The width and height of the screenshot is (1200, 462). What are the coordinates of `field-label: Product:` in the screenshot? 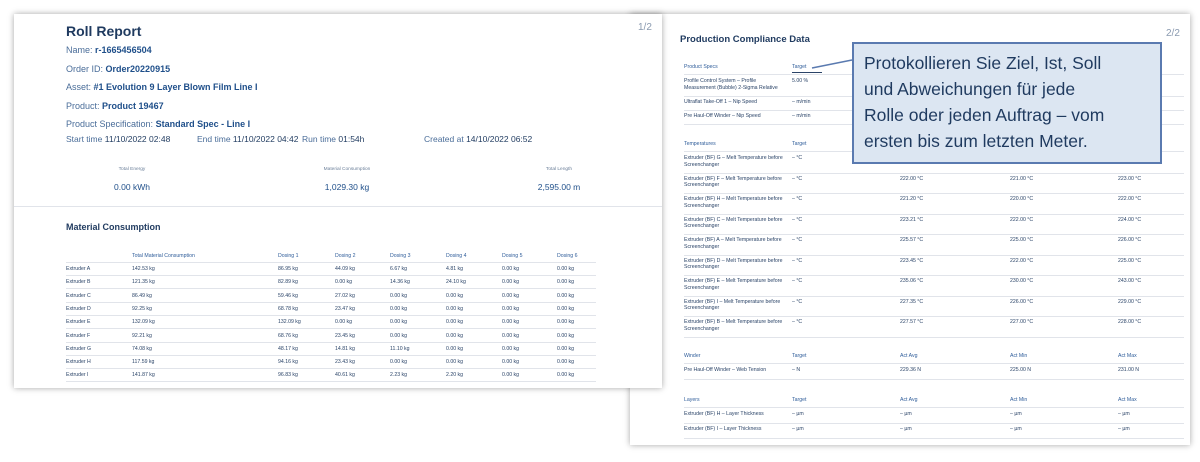 It's located at (83, 105).